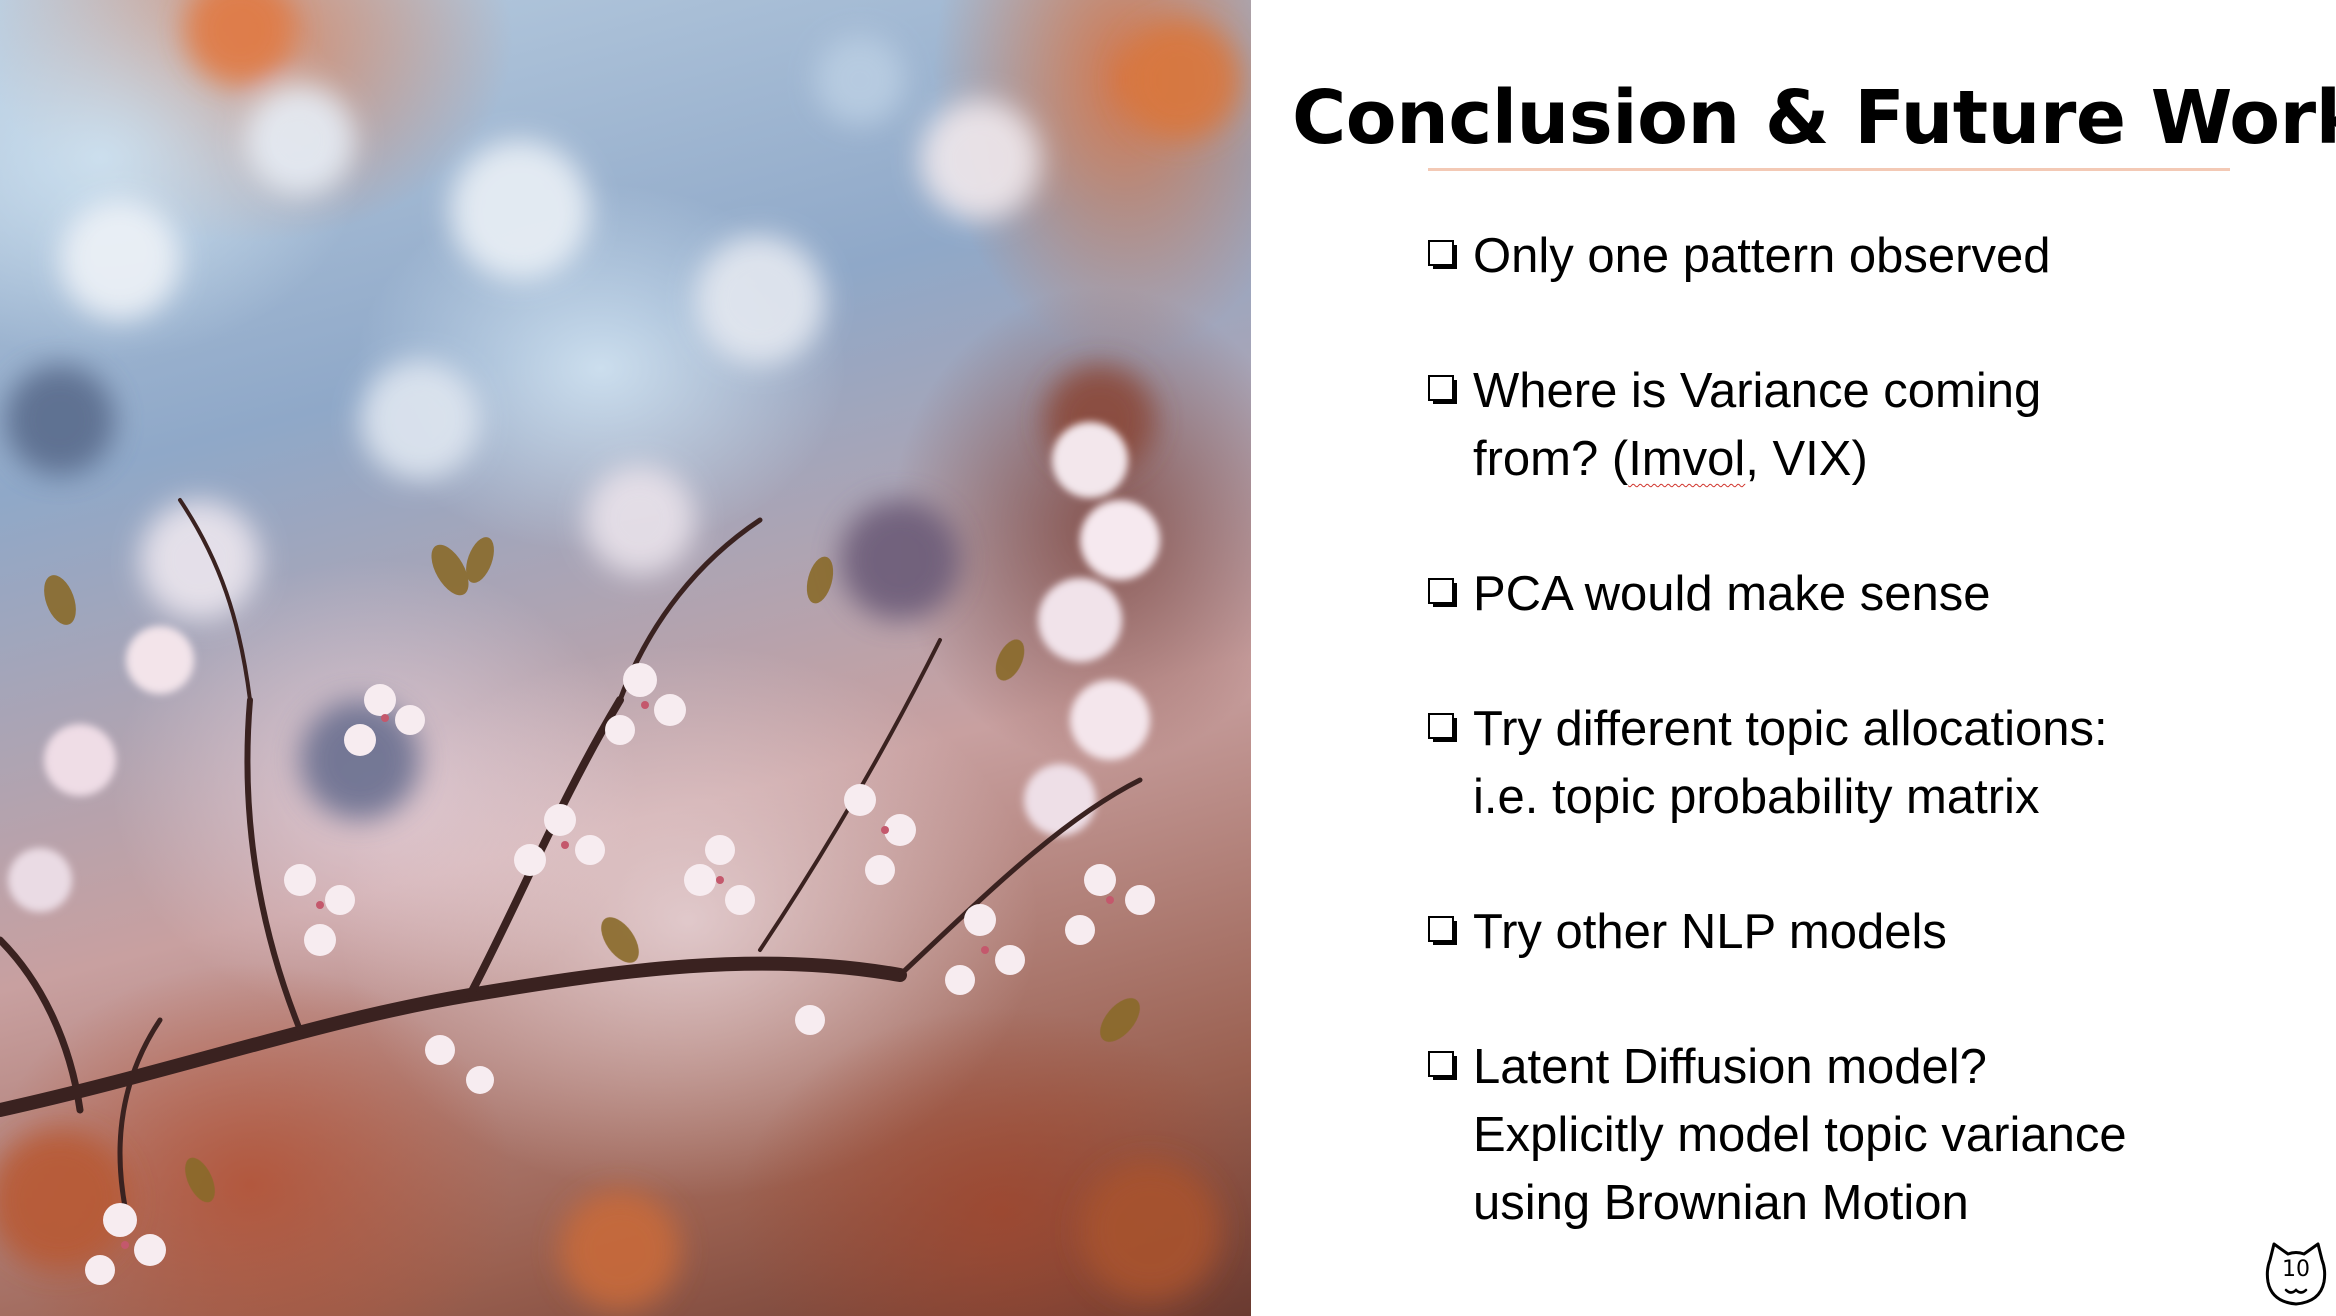 The image size is (2336, 1316). What do you see at coordinates (1800, 1135) in the screenshot?
I see `bullet-text: Explicitly model topic variance` at bounding box center [1800, 1135].